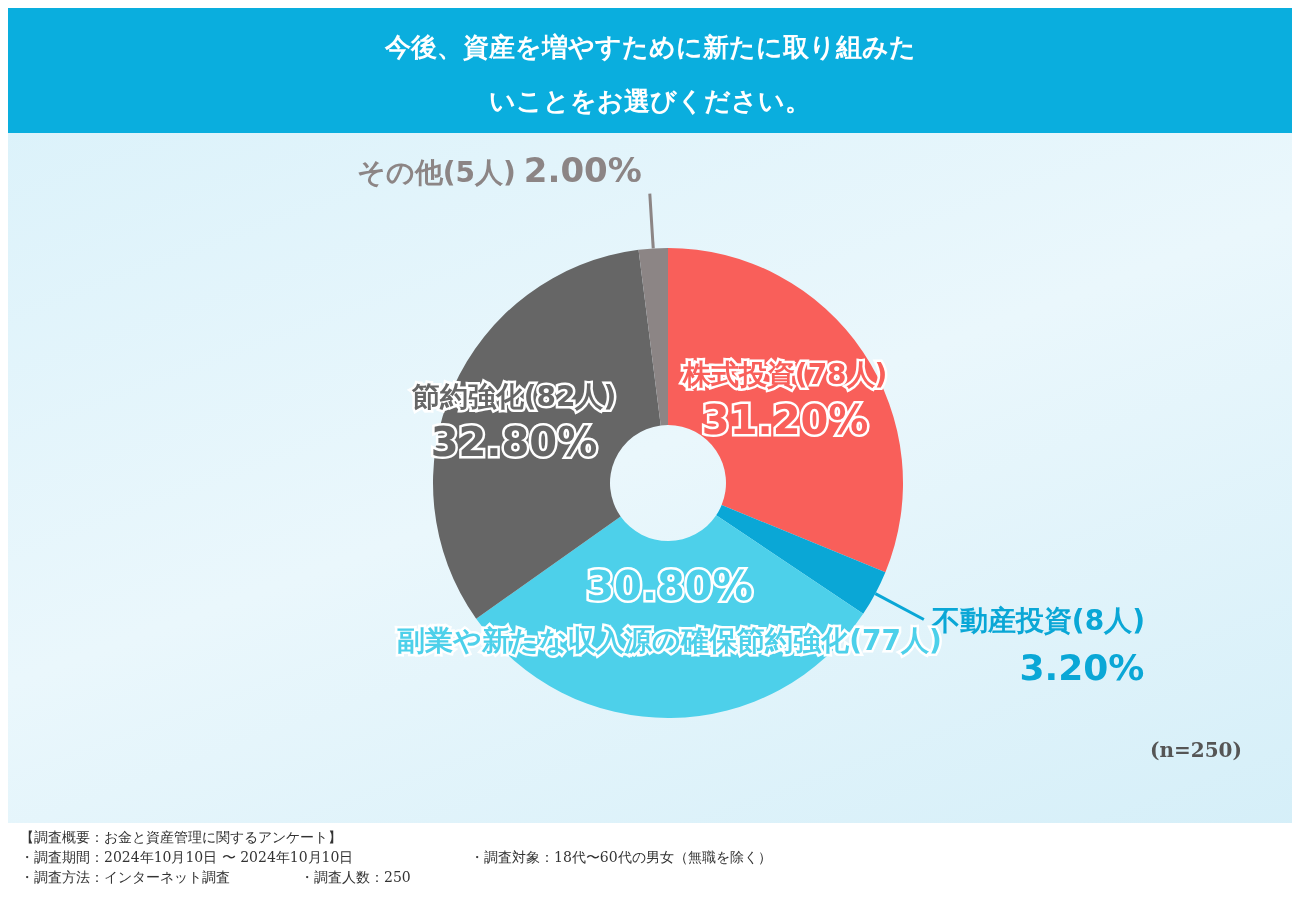 This screenshot has height=900, width=1300. What do you see at coordinates (621, 857) in the screenshot?
I see `text: ・調査対象：18代〜60代の男女（無職を除く）` at bounding box center [621, 857].